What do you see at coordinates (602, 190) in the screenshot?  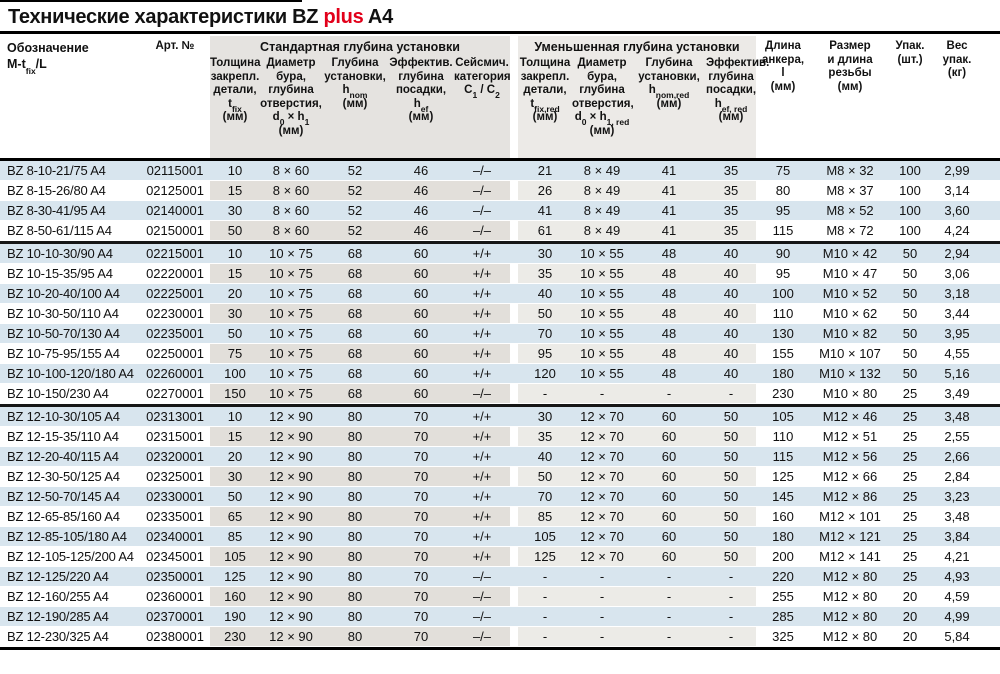 I see `bore-depth-red-value: 8 × 49` at bounding box center [602, 190].